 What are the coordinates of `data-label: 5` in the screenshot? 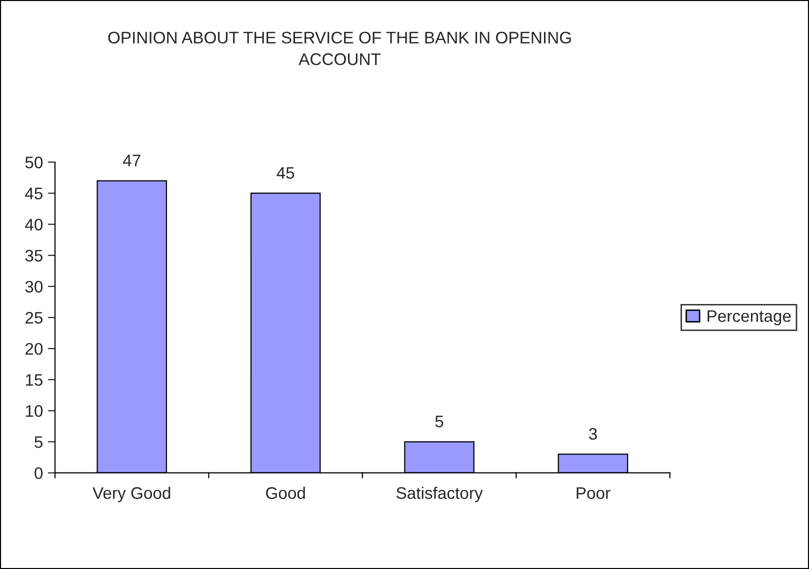 It's located at (439, 422).